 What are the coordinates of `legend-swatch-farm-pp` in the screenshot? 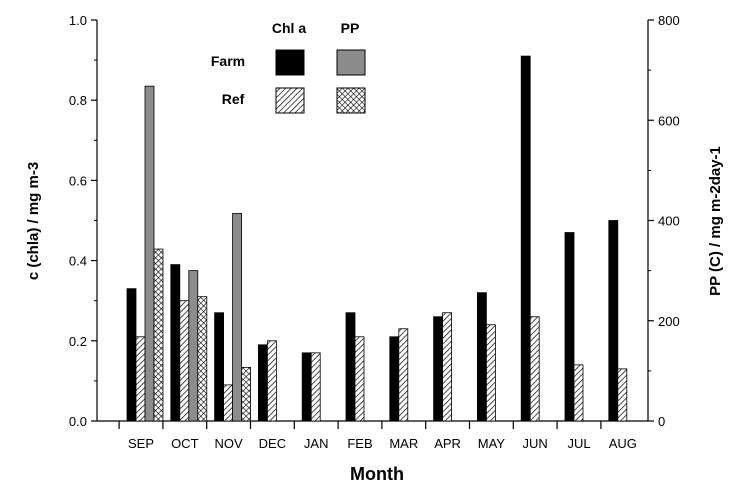 It's located at (351, 62).